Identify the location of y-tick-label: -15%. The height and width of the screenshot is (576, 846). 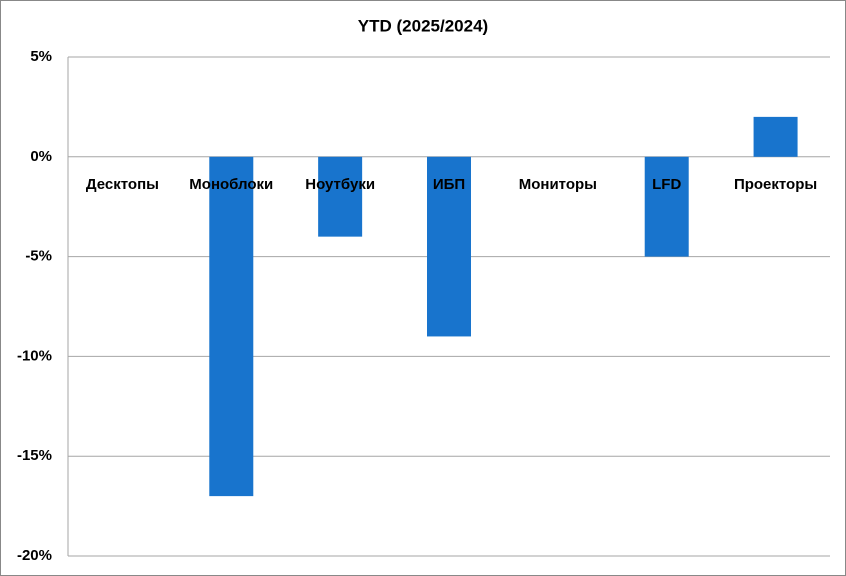
(34, 455).